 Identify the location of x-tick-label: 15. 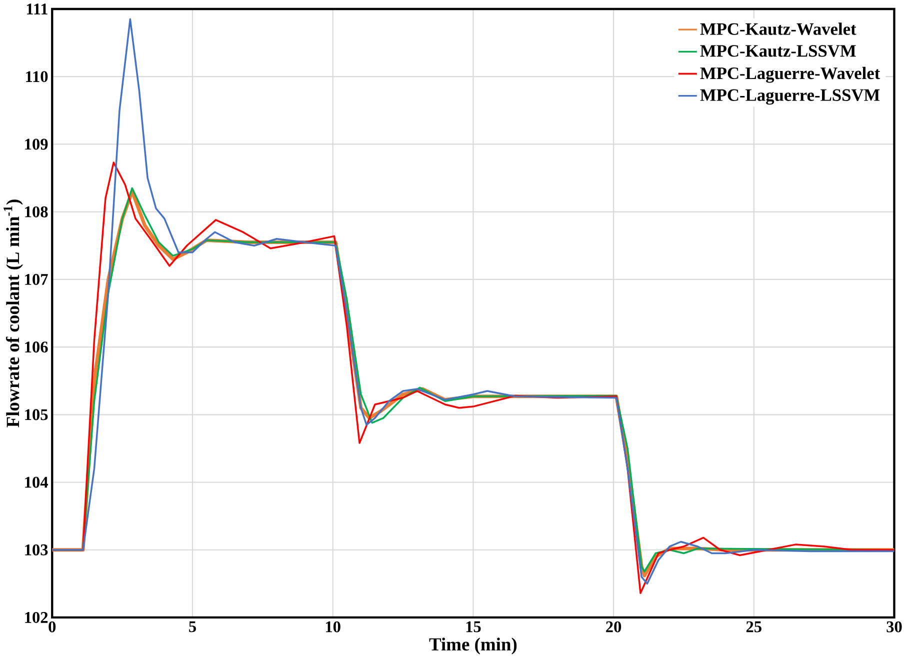
(473, 626).